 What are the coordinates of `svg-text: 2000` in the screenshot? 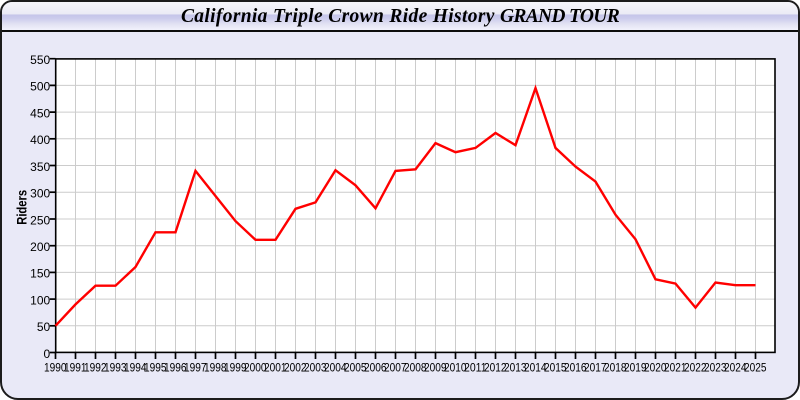 It's located at (255, 367).